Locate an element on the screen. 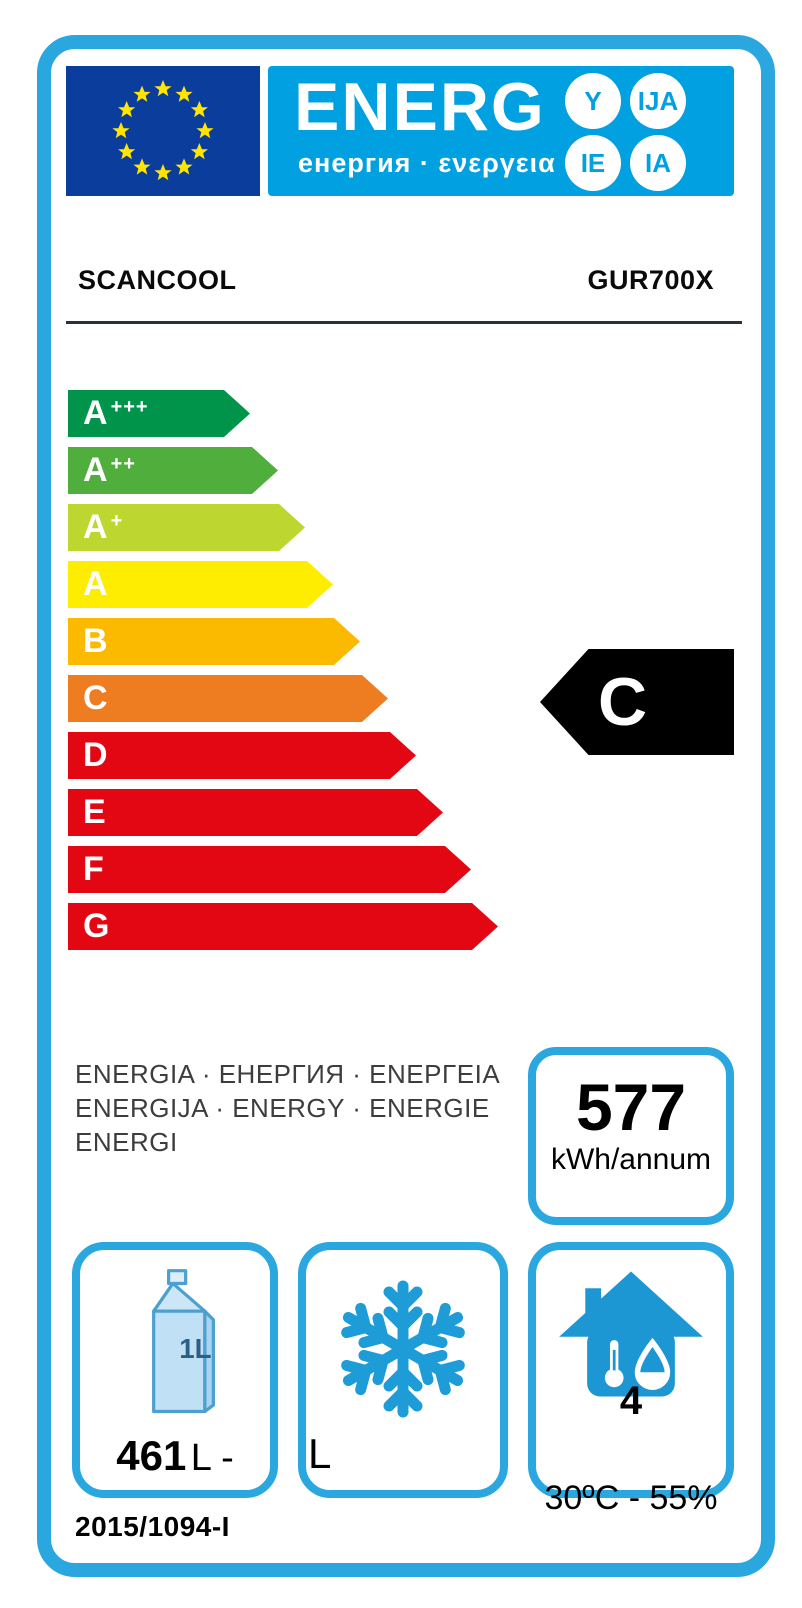 The width and height of the screenshot is (802, 1608). consumption-unit: kWh/annum is located at coordinates (631, 1159).